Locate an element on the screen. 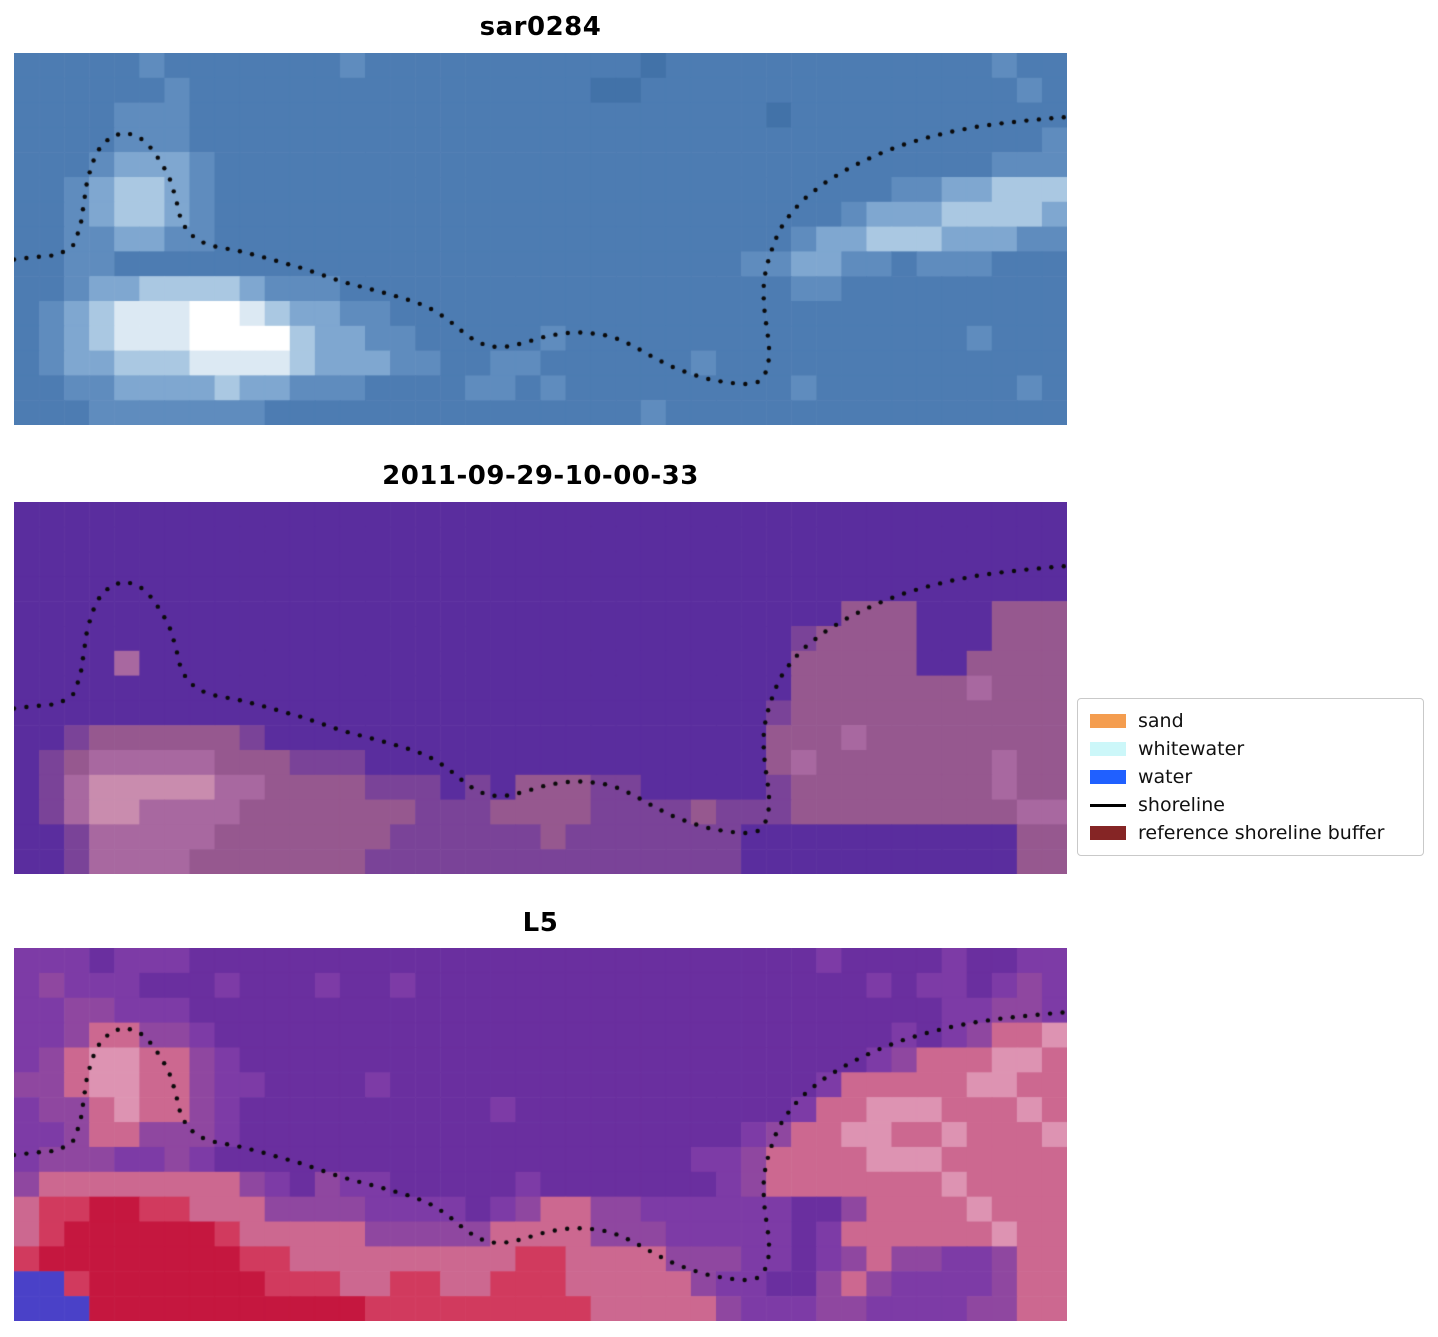 Image resolution: width=1438 pixels, height=1337 pixels. legend-item-whitewater: whitewater is located at coordinates (1250, 749).